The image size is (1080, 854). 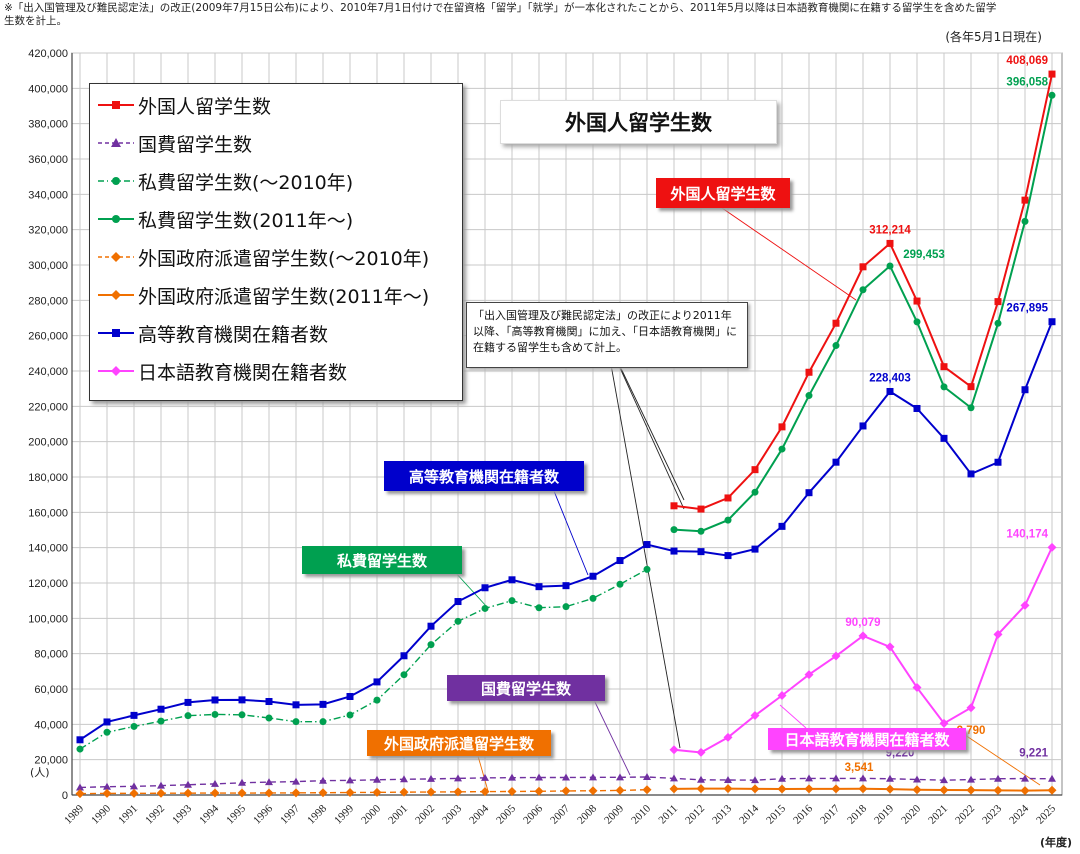 I want to click on x-tick-label: 2008, so click(x=587, y=814).